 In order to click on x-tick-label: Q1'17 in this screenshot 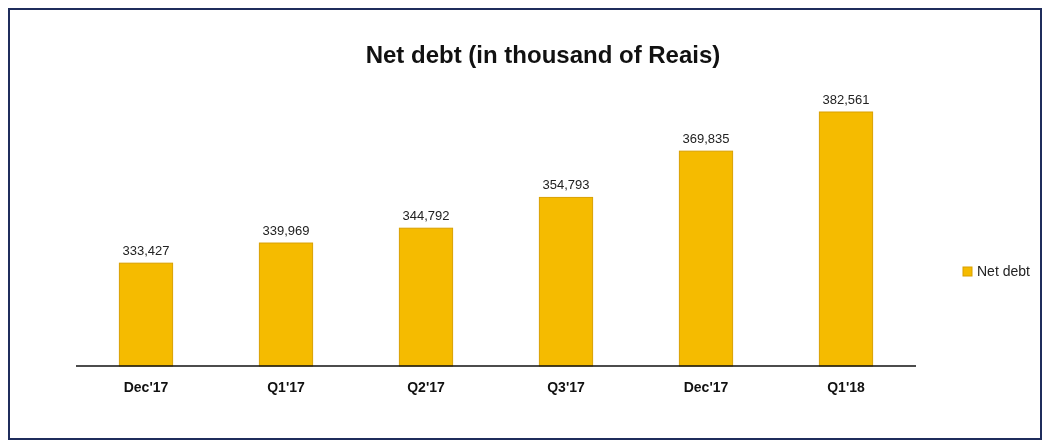, I will do `click(286, 387)`.